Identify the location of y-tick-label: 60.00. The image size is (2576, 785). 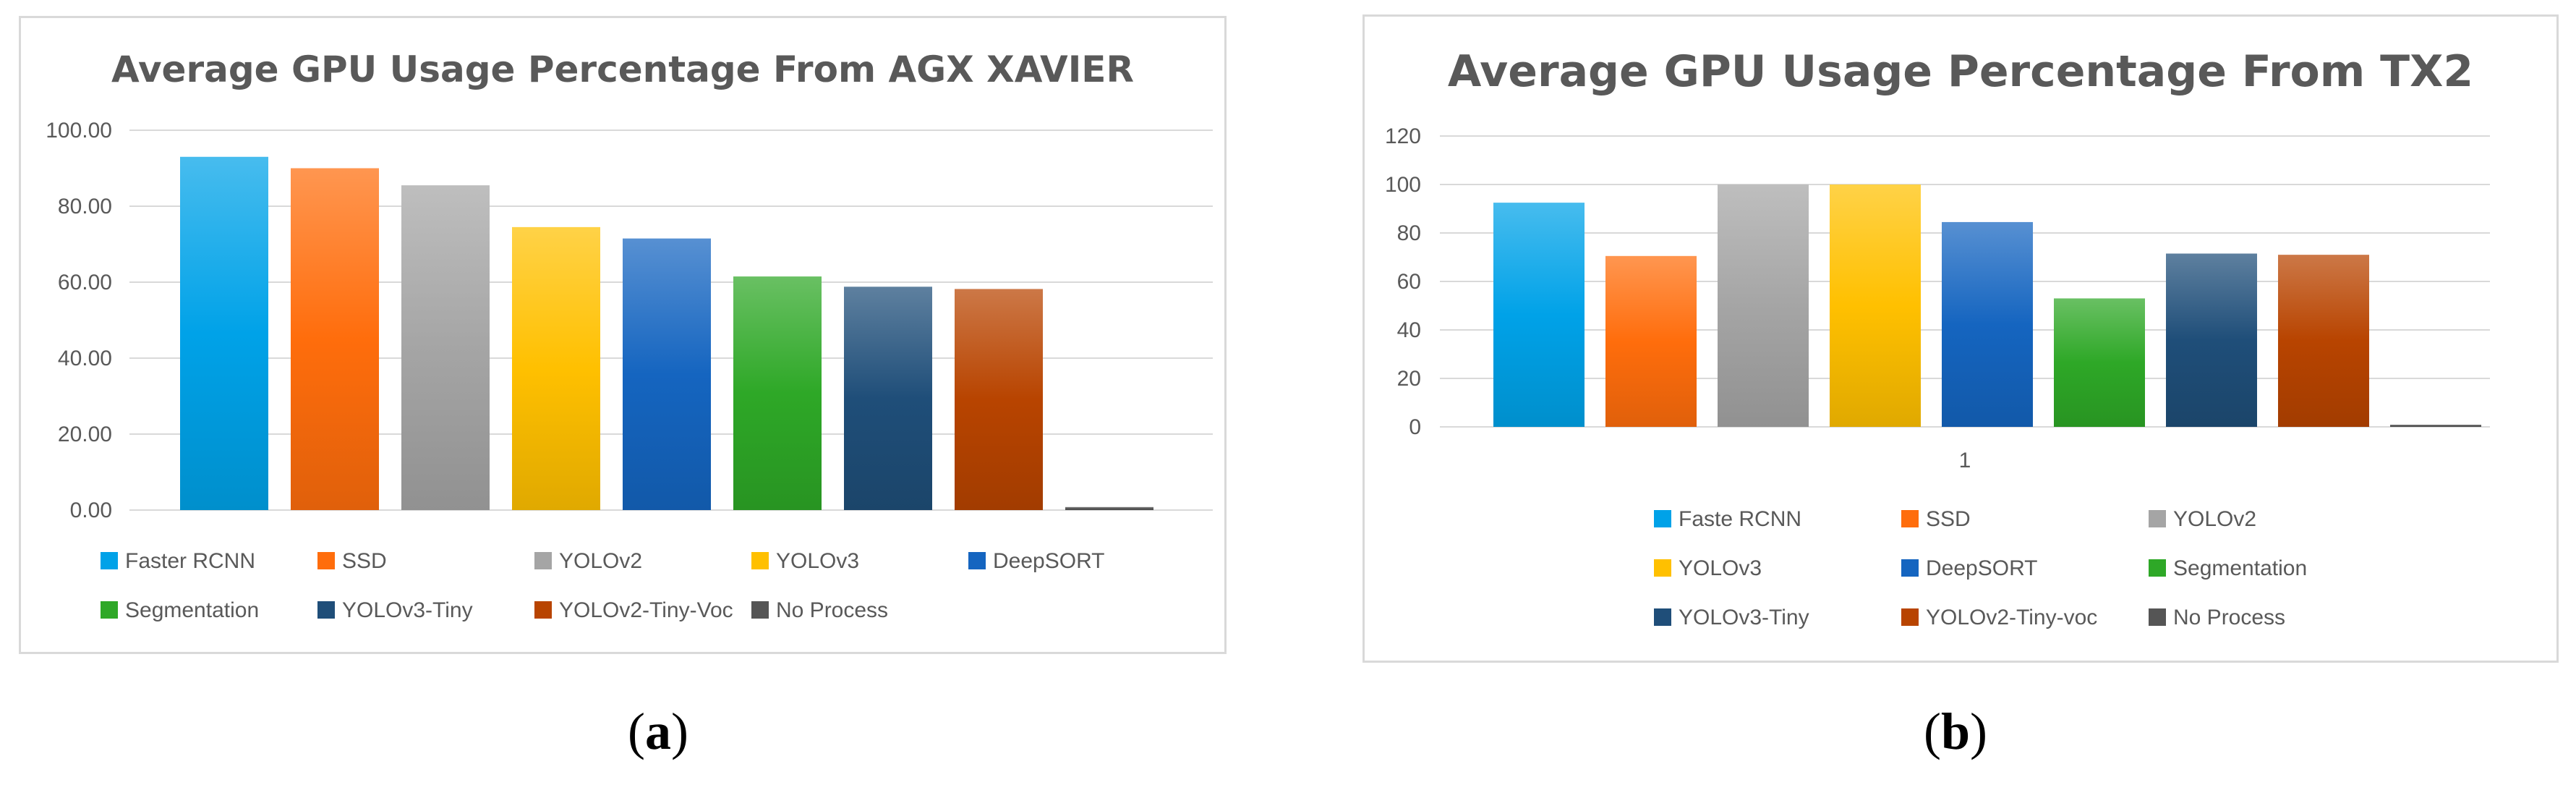
(85, 282).